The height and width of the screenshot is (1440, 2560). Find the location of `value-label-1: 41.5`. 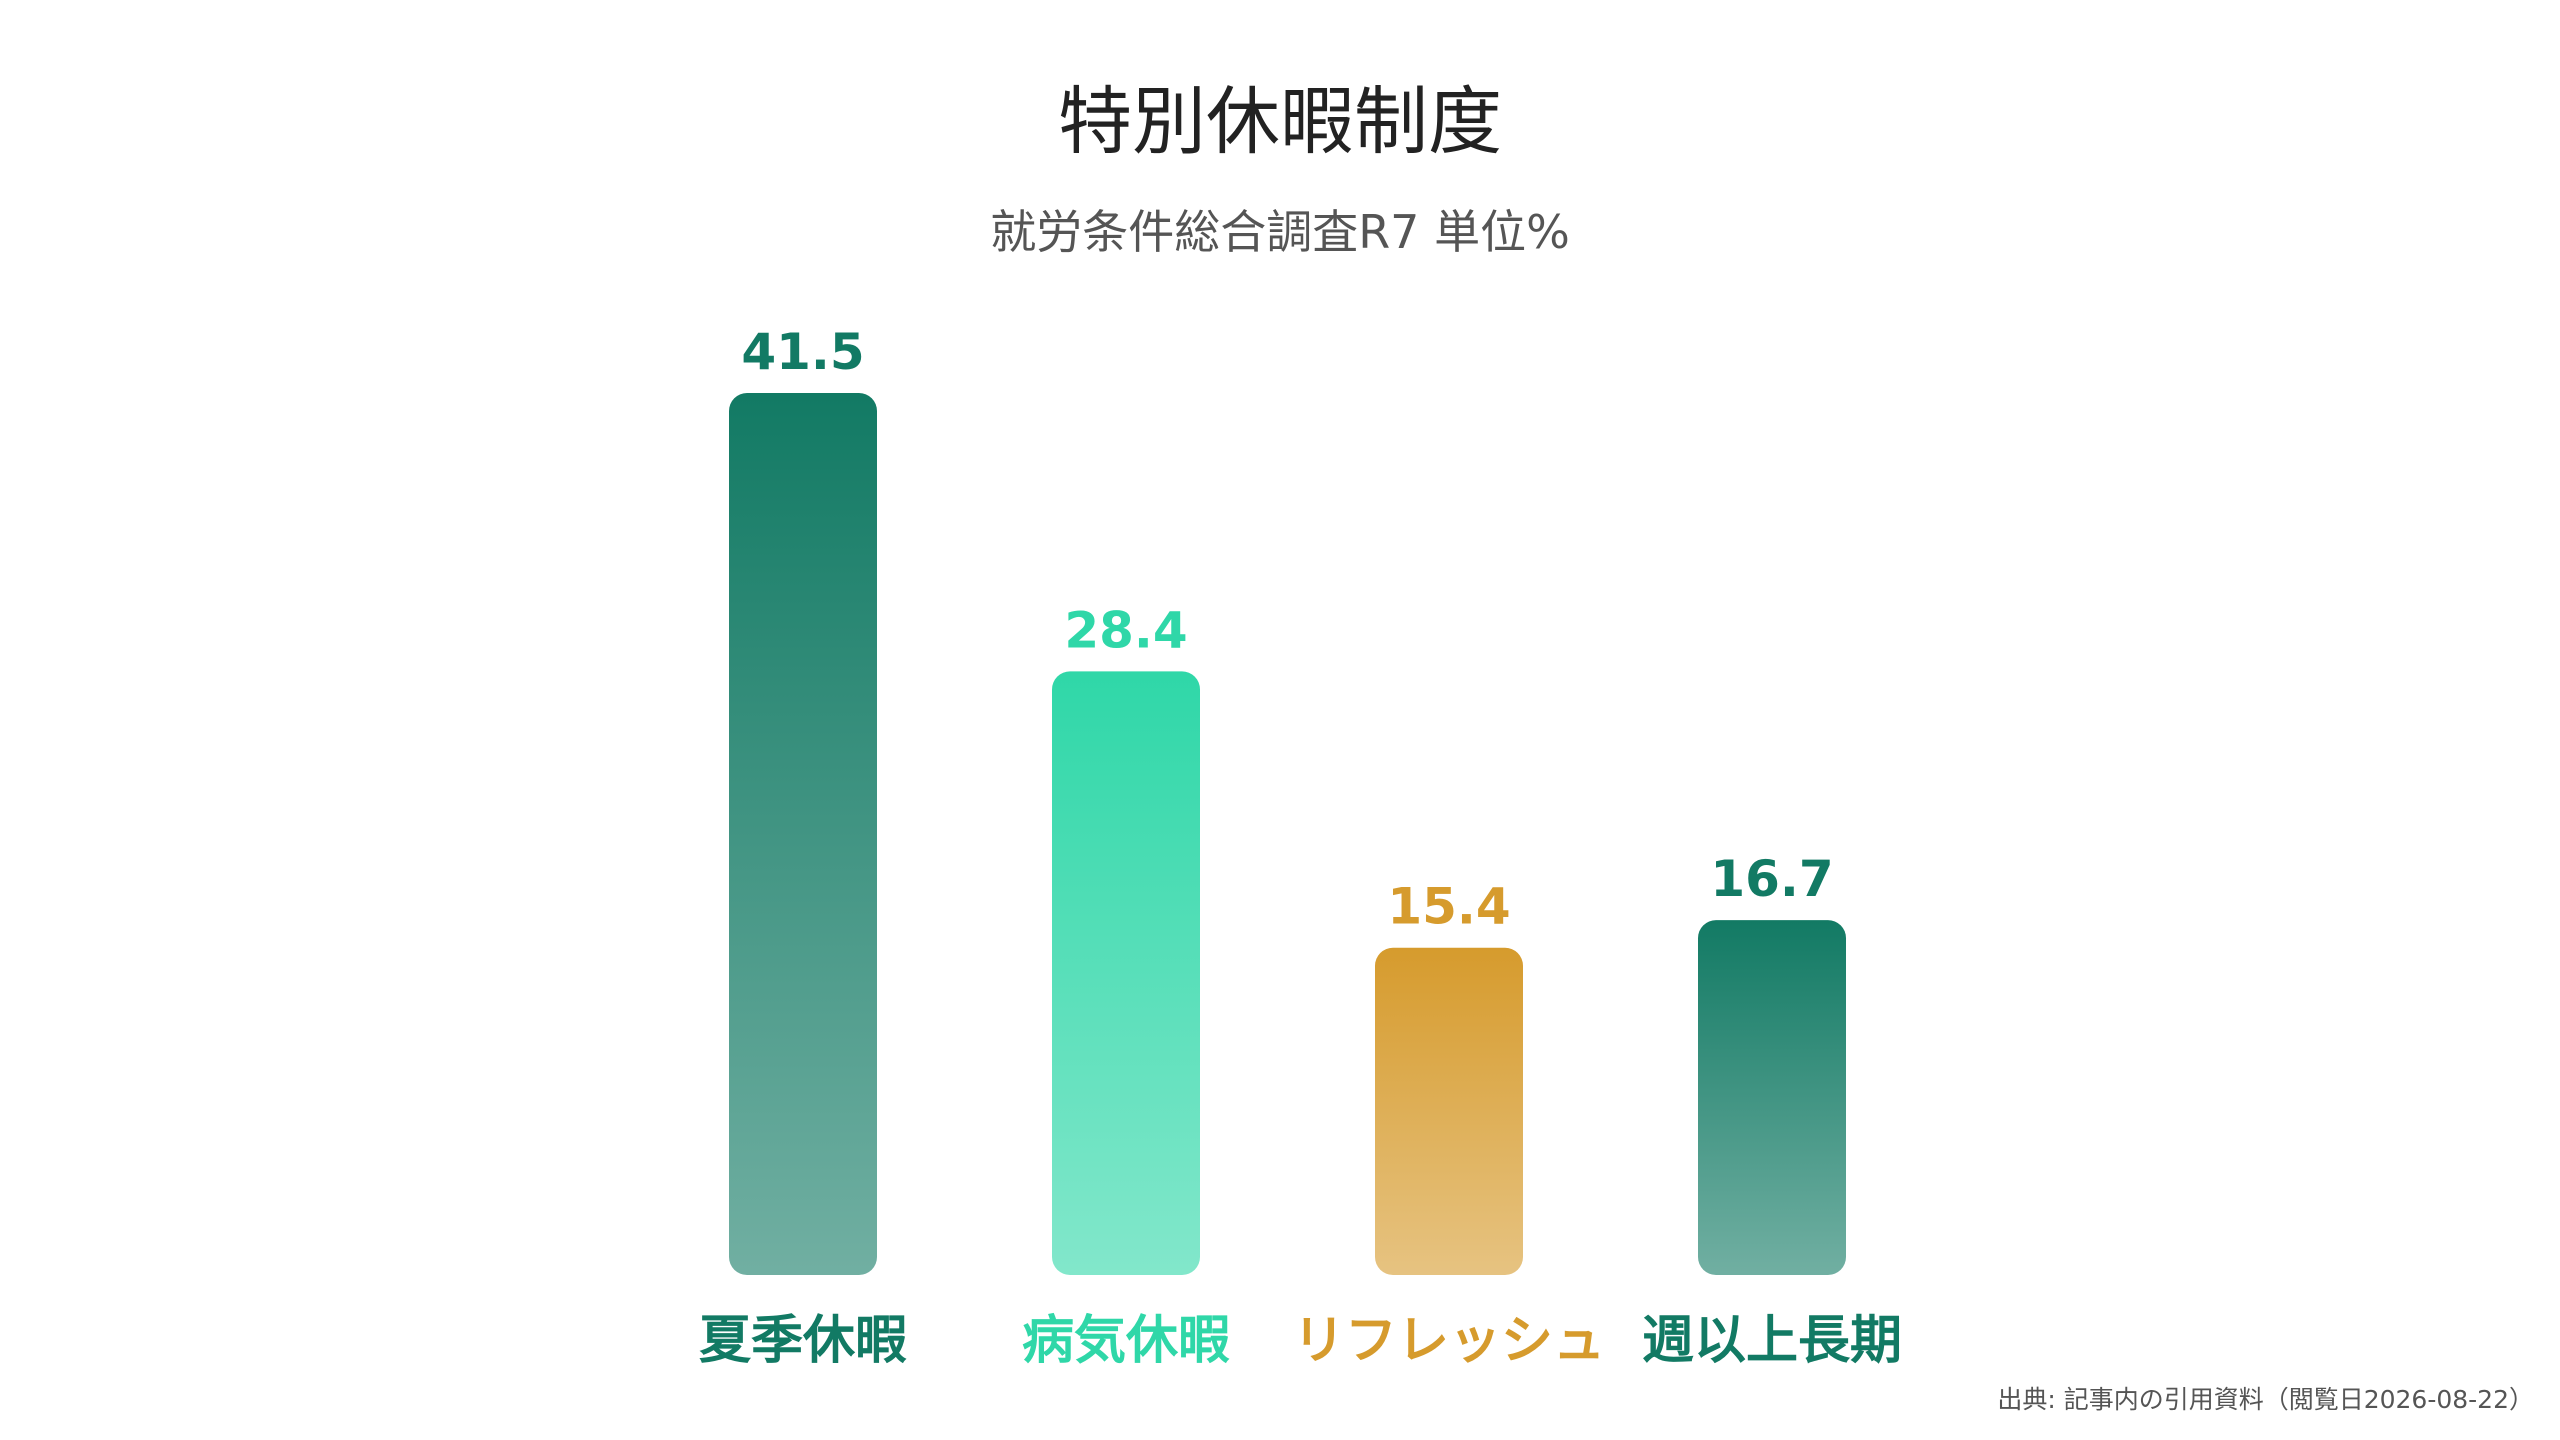

value-label-1: 41.5 is located at coordinates (802, 352).